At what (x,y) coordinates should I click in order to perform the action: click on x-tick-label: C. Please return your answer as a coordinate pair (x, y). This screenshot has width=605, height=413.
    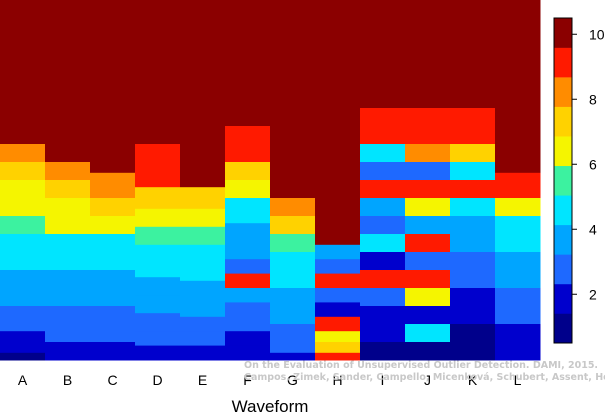
    Looking at the image, I should click on (112, 380).